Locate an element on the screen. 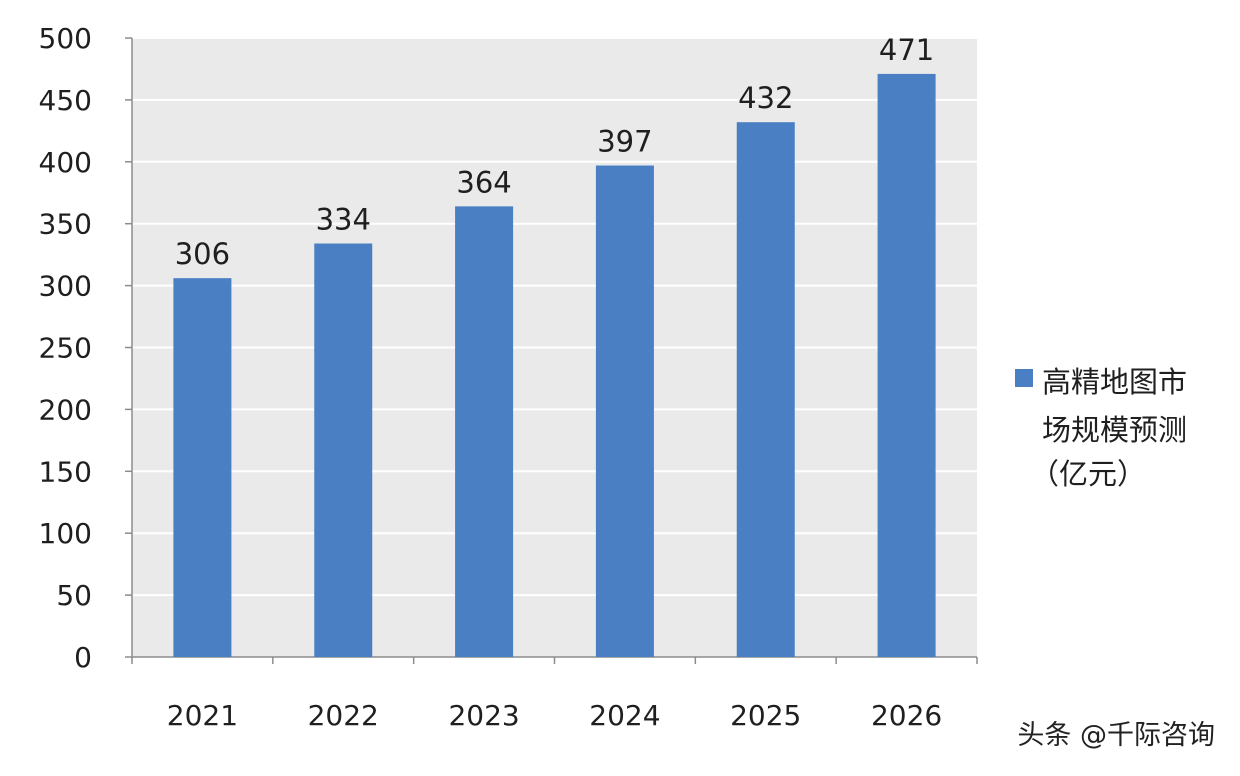  y-tick-label: 150 is located at coordinates (65, 471).